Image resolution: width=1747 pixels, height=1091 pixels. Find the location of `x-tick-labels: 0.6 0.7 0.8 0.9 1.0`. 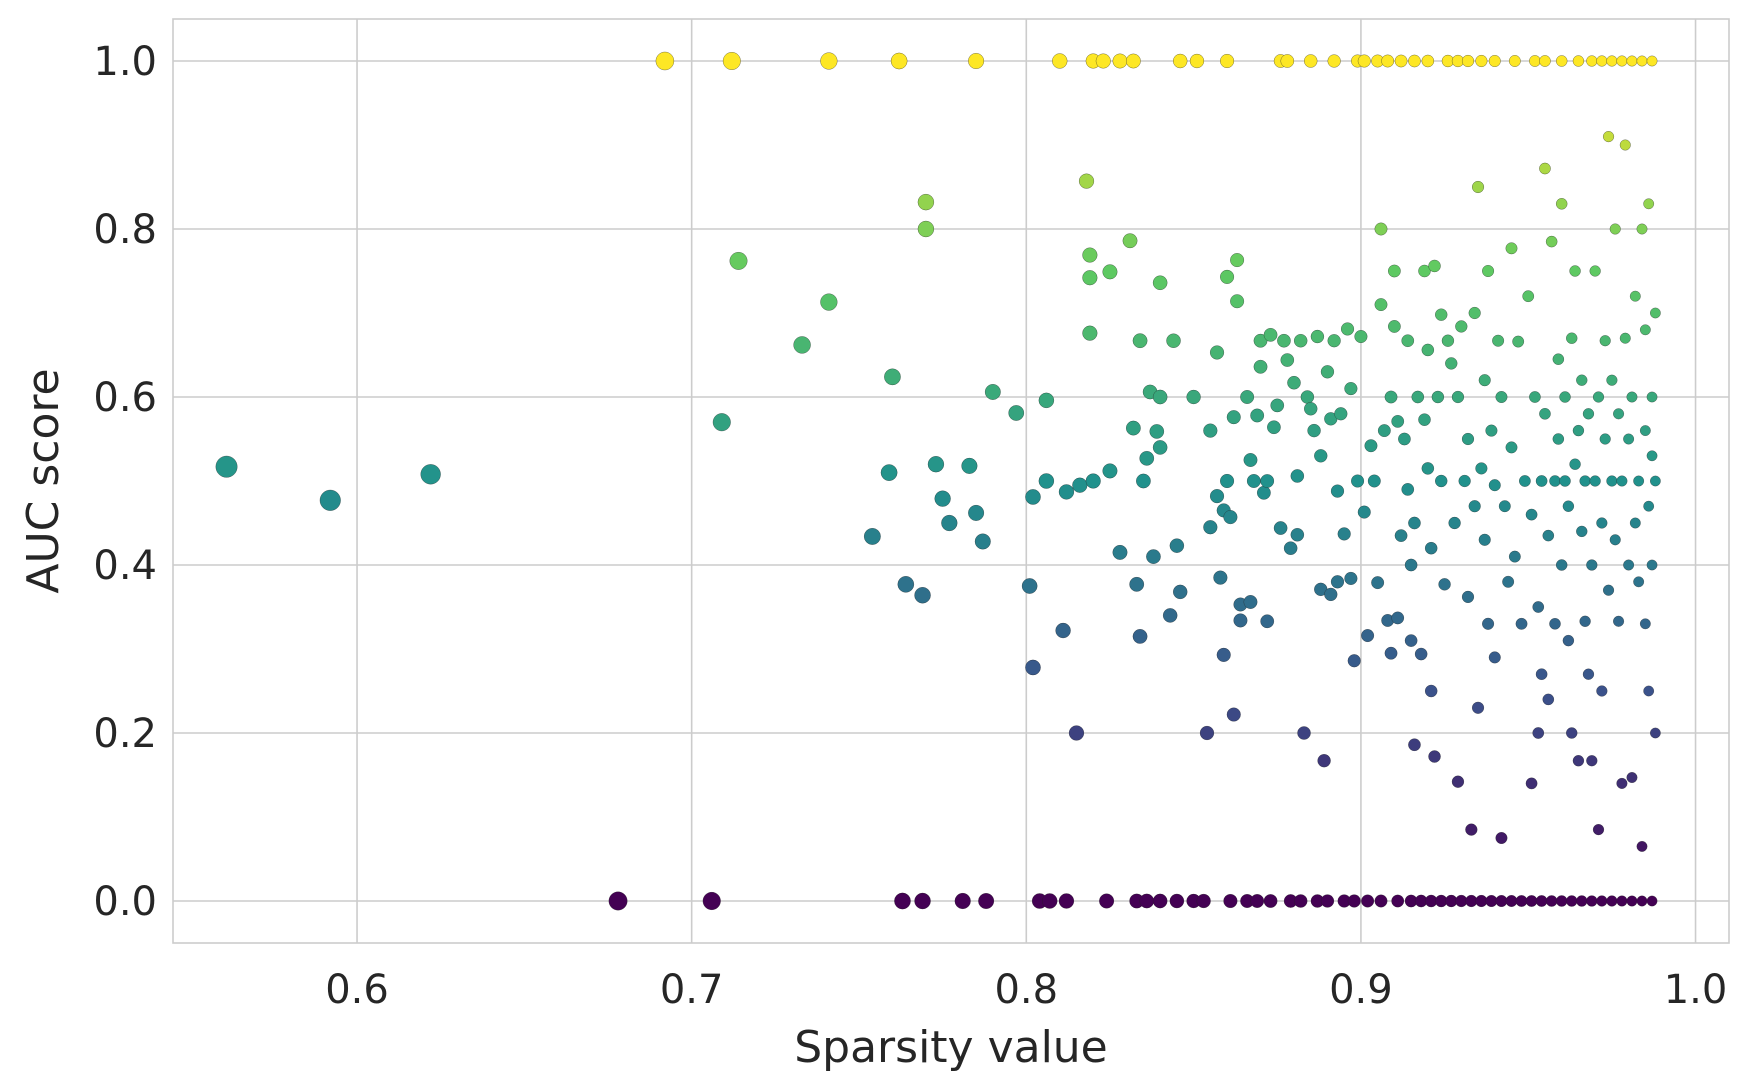

x-tick-labels: 0.6 0.7 0.8 0.9 1.0 is located at coordinates (1026, 990).